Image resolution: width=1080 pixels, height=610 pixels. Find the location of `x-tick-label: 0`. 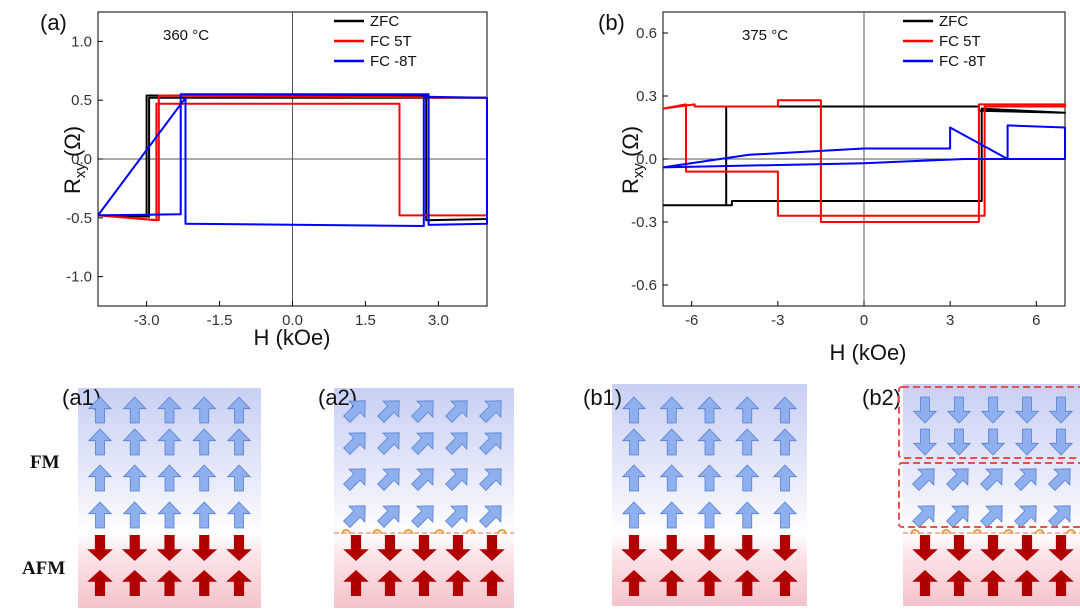

x-tick-label: 0 is located at coordinates (864, 320).